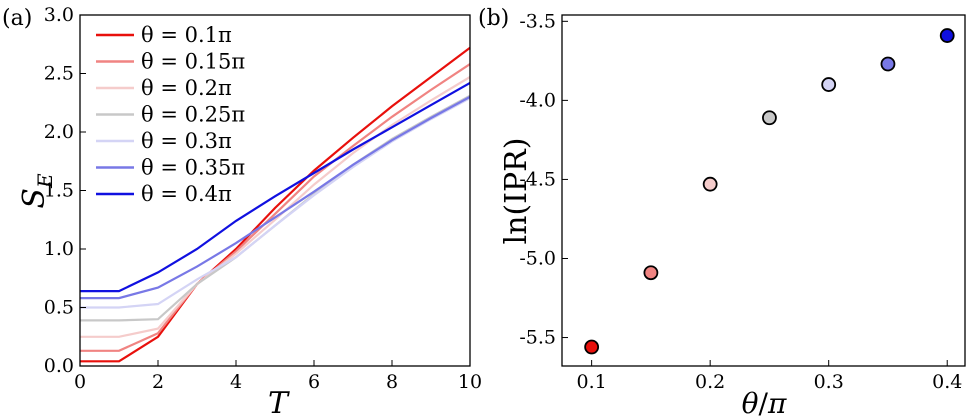  Describe the element at coordinates (537, 338) in the screenshot. I see `y-tick-label: -5.5` at that location.